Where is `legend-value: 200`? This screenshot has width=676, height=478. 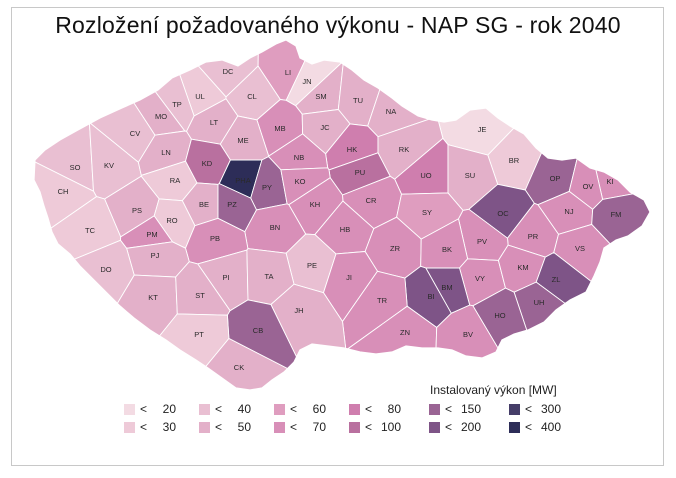
legend-value: 200 is located at coordinates (470, 427).